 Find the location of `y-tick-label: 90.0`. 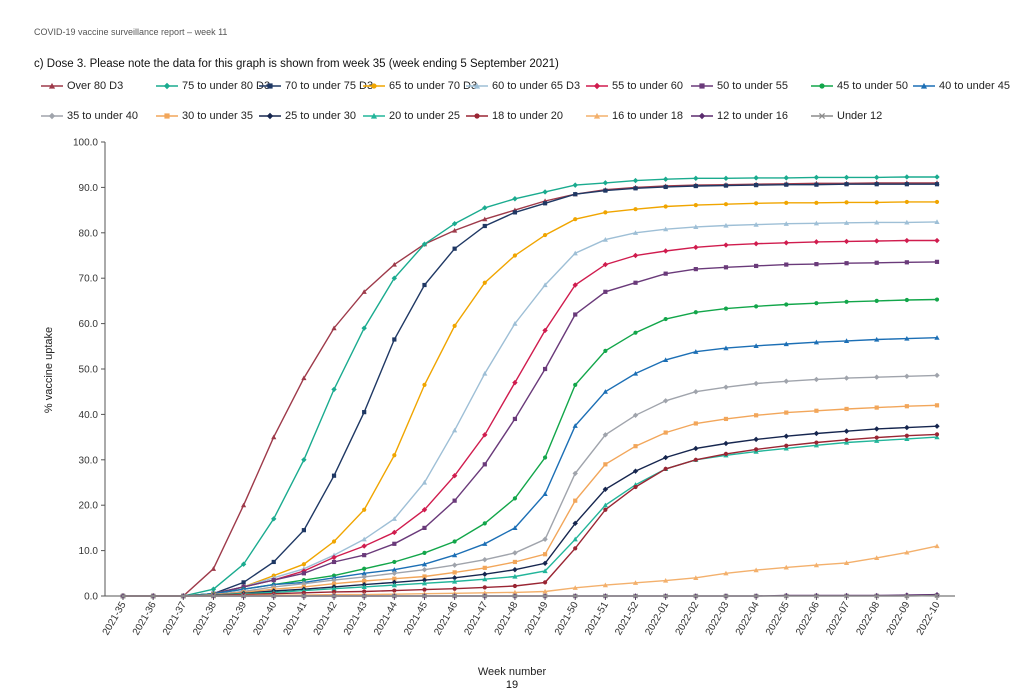

y-tick-label: 90.0 is located at coordinates (89, 188).